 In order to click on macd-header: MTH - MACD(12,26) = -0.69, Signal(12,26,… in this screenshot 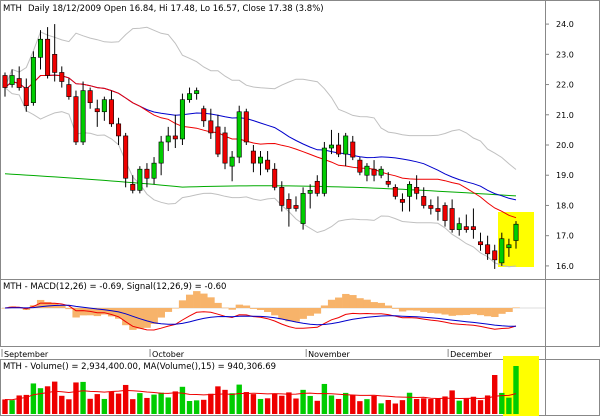, I will do `click(114, 287)`.